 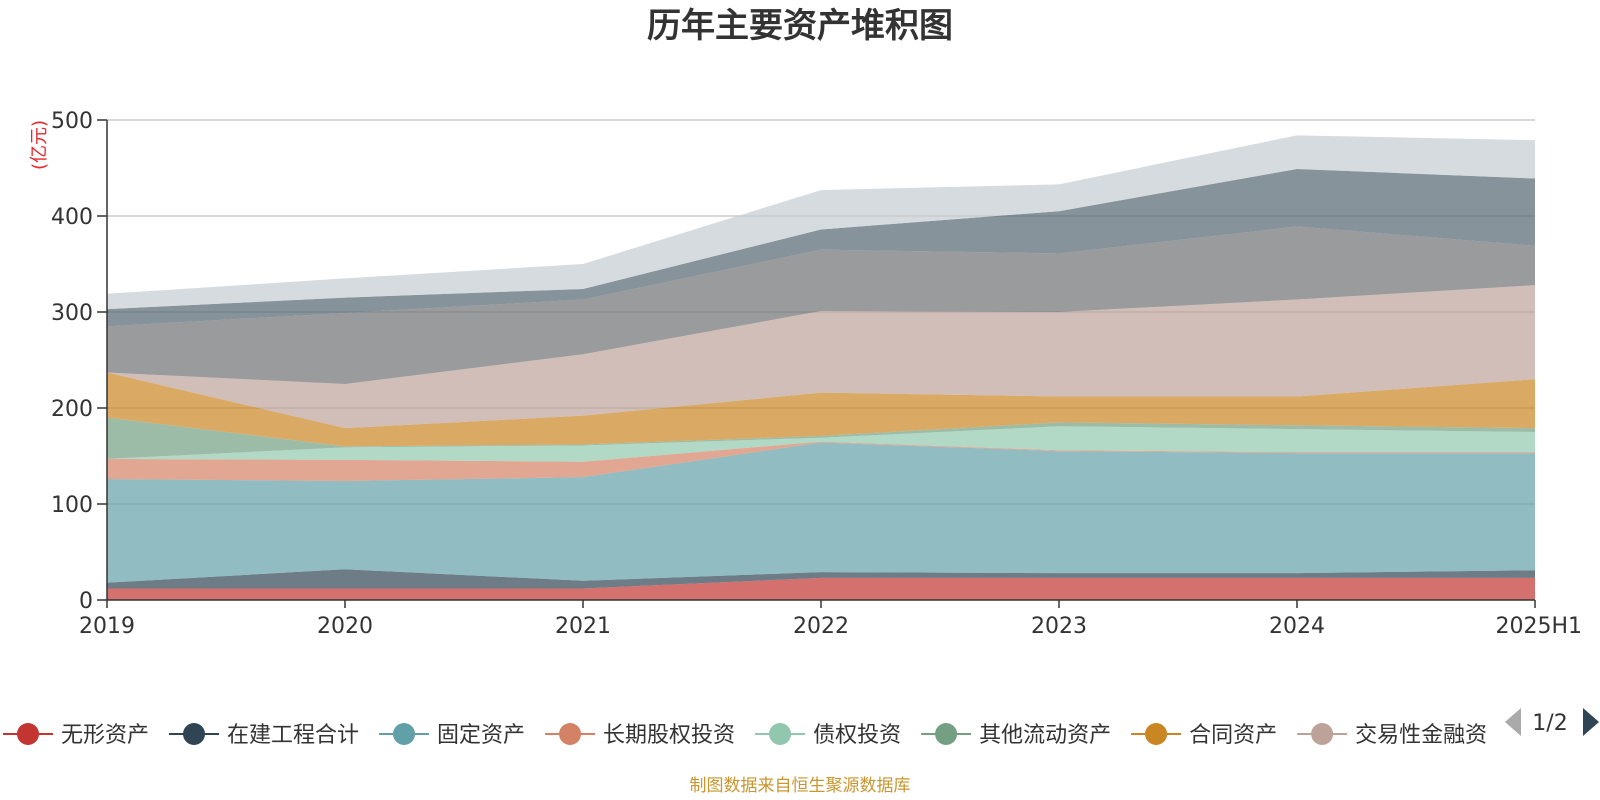 I want to click on y-tick-label: 100, so click(x=72, y=505).